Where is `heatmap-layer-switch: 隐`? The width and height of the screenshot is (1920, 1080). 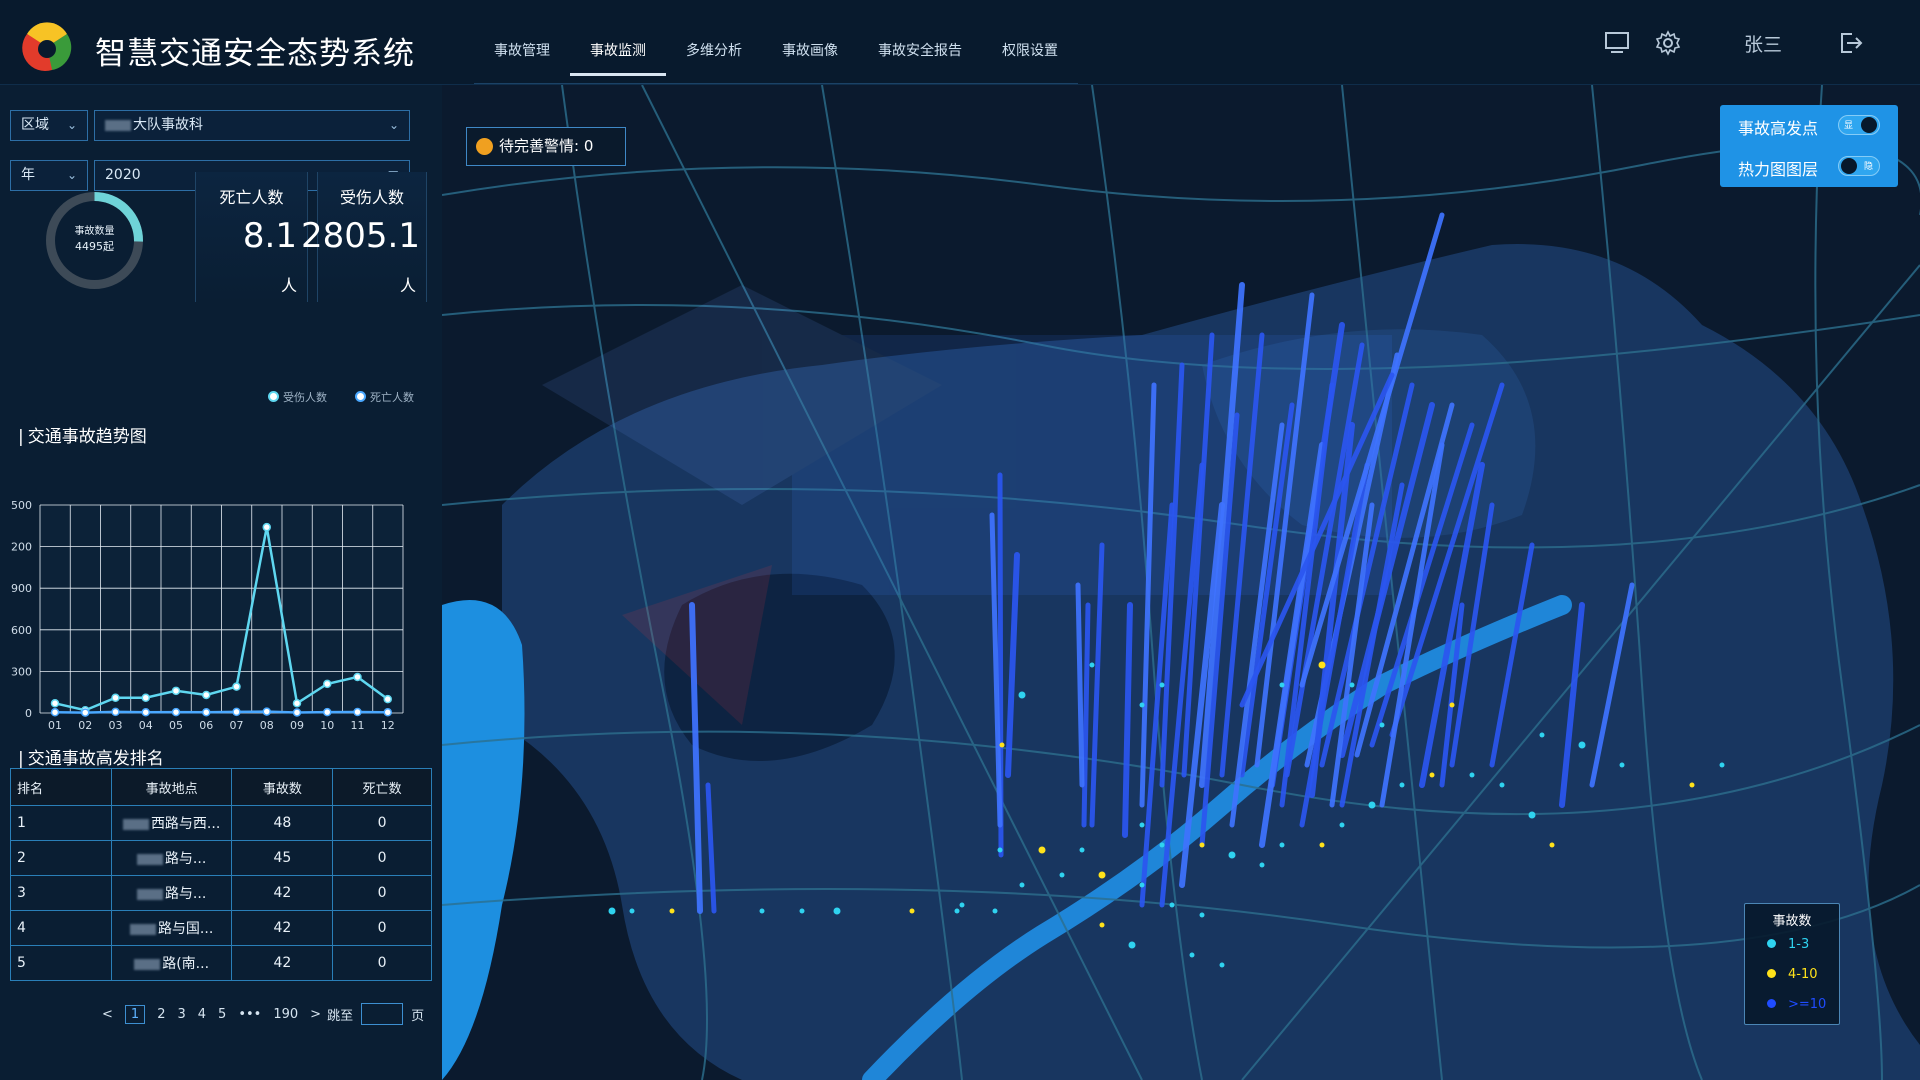 heatmap-layer-switch: 隐 is located at coordinates (1859, 166).